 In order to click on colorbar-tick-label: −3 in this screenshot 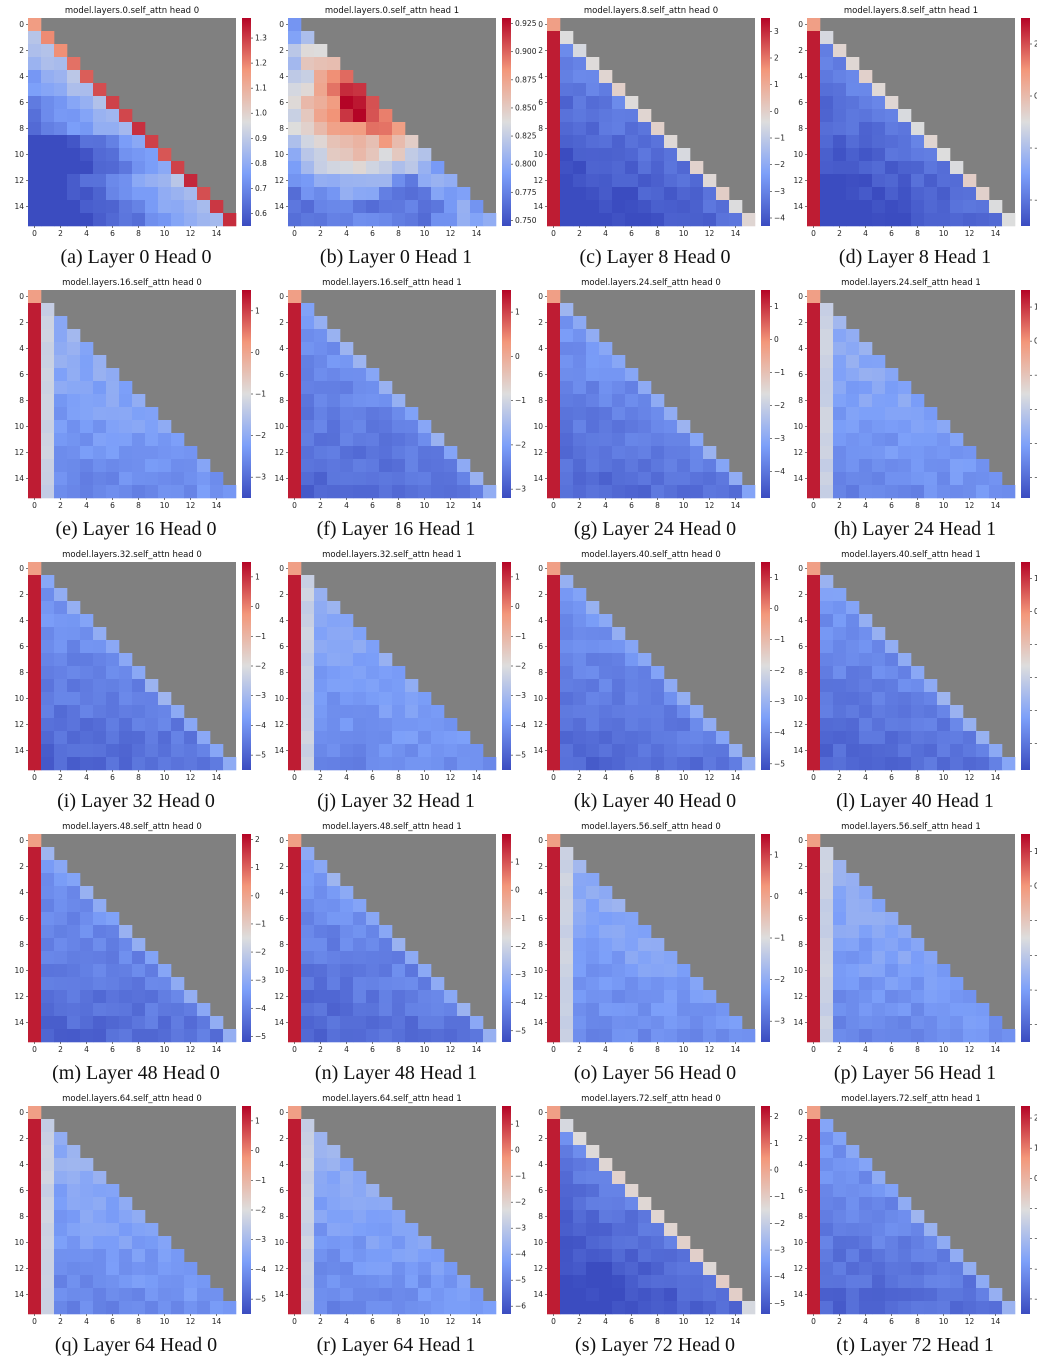, I will do `click(1035, 710)`.